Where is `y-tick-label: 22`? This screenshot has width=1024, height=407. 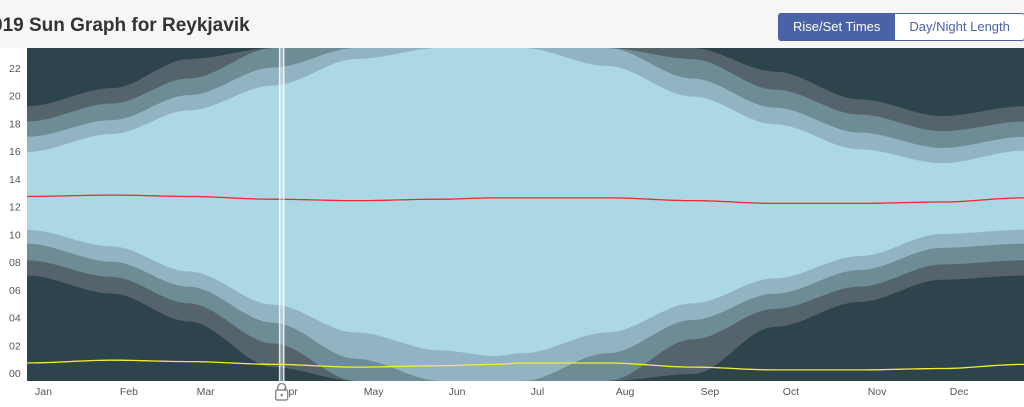 y-tick-label: 22 is located at coordinates (15, 69).